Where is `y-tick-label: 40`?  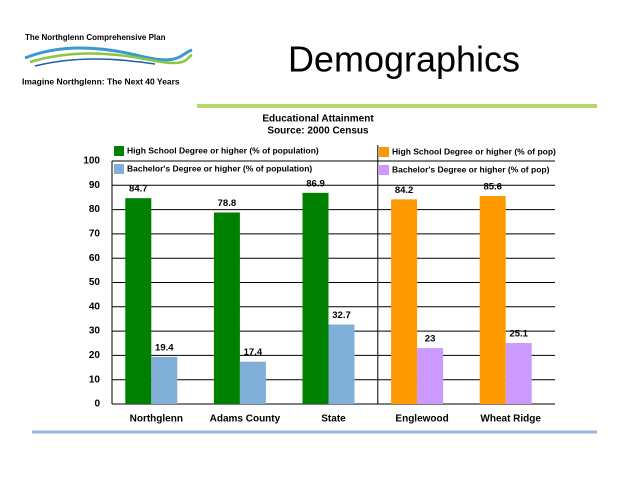 y-tick-label: 40 is located at coordinates (95, 306).